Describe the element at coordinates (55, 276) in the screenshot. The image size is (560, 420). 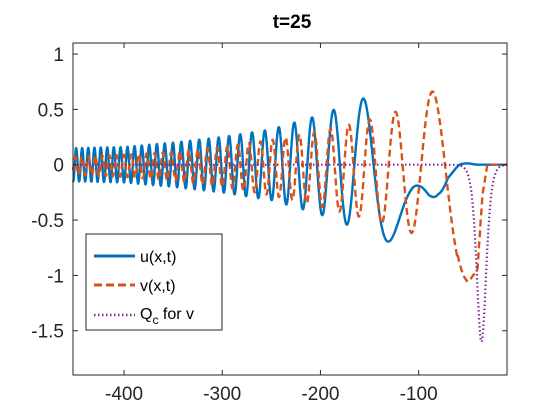
I see `y-tick-label: -1` at that location.